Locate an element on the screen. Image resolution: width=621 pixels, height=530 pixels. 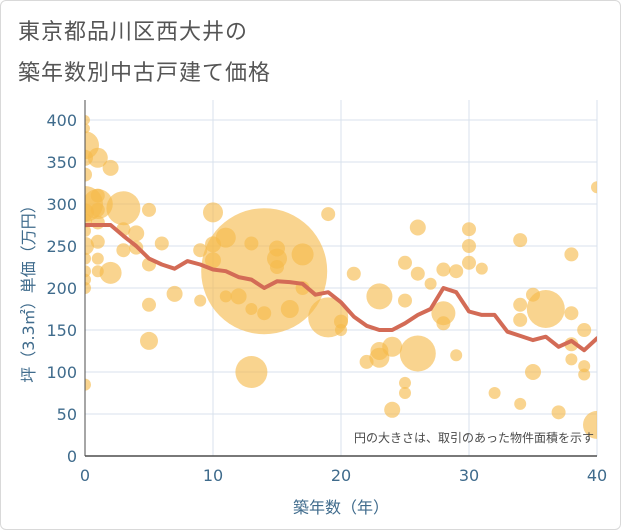
y-tick-label: 400 is located at coordinates (61, 120).